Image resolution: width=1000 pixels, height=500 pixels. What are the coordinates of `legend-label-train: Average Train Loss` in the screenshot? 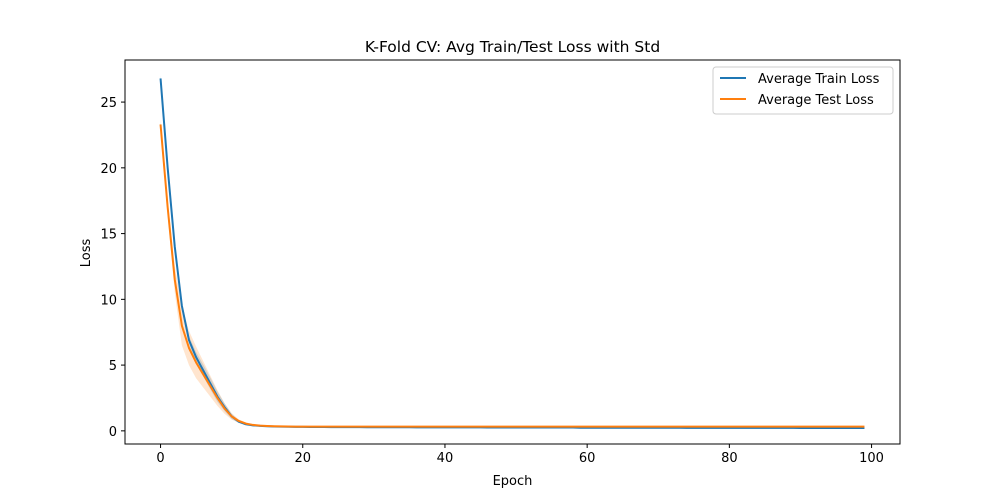 It's located at (819, 79).